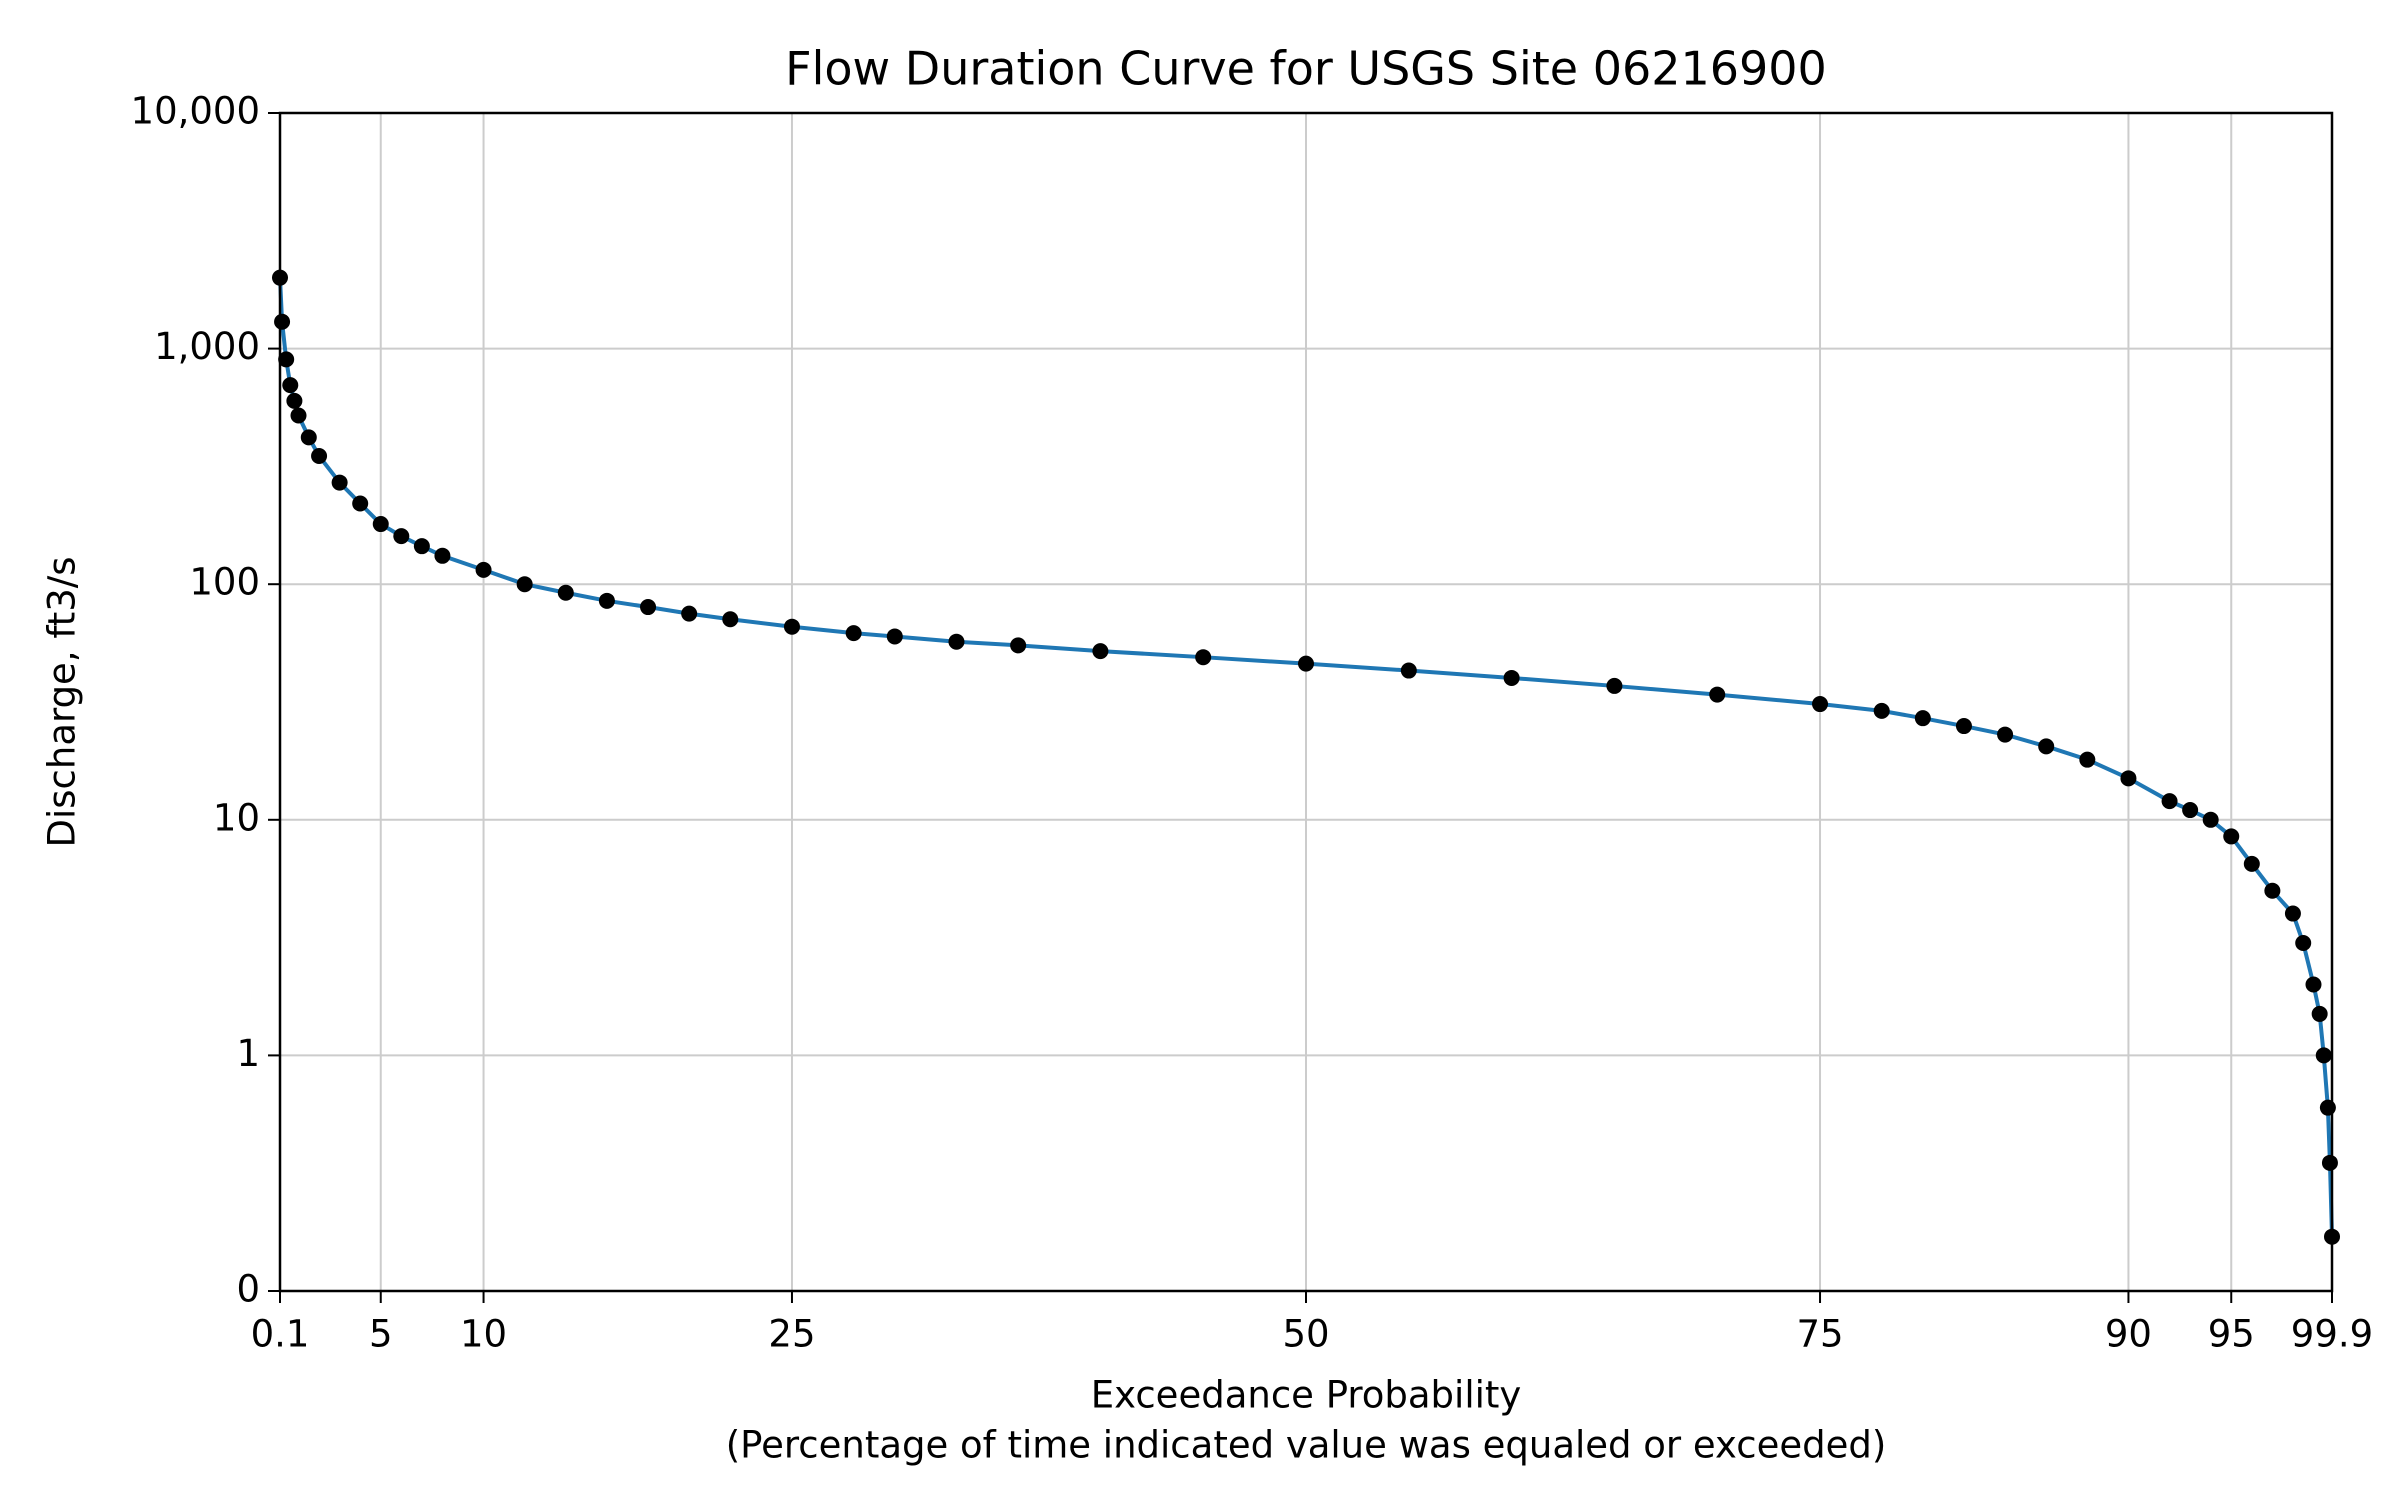 Image resolution: width=2400 pixels, height=1500 pixels. I want to click on x-tick-label: 90, so click(2128, 1334).